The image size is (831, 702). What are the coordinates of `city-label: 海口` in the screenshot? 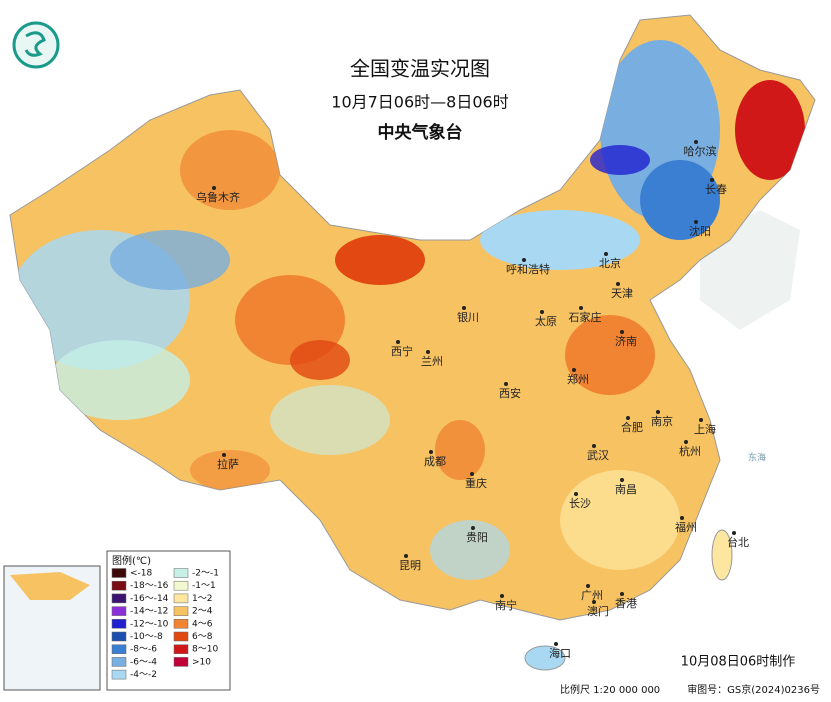 It's located at (560, 653).